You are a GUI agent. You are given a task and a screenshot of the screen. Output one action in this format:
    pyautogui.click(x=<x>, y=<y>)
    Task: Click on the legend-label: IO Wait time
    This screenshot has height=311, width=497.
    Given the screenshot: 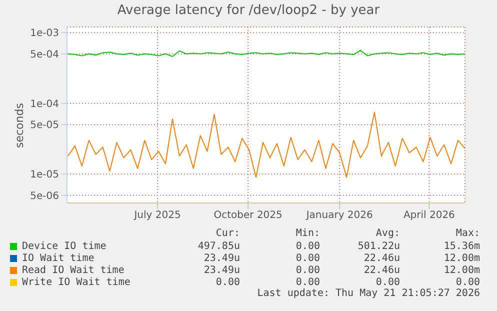 What is the action you would take?
    pyautogui.click(x=58, y=258)
    